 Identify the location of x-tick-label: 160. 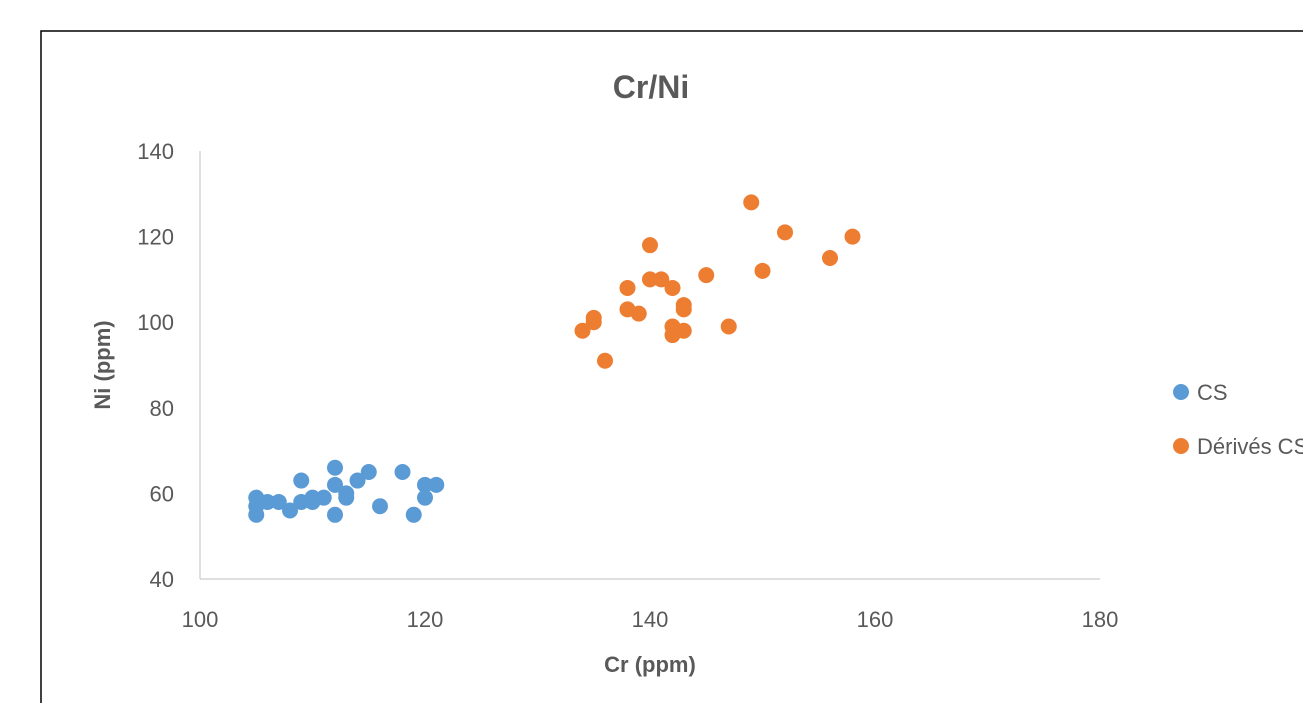
(875, 619).